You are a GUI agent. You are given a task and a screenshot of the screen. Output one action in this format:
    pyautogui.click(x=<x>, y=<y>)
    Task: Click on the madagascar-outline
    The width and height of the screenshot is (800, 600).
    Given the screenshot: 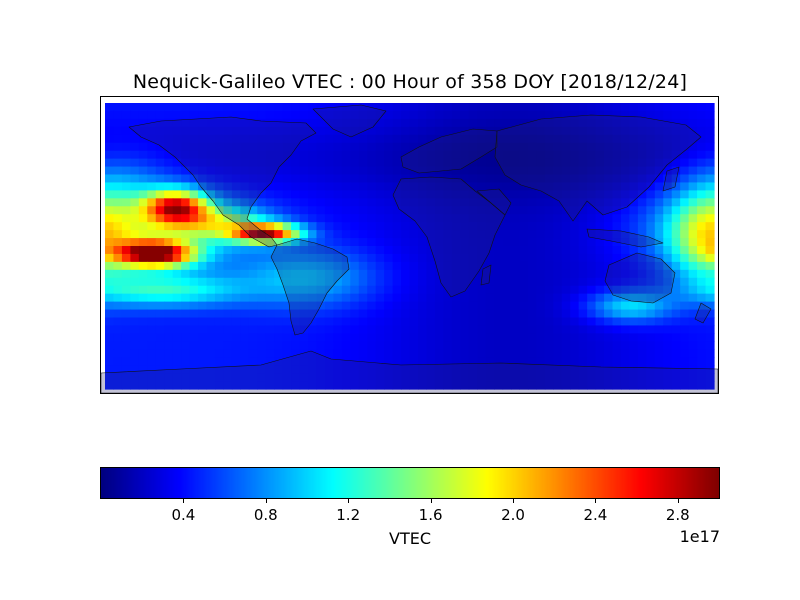 What is the action you would take?
    pyautogui.click(x=486, y=275)
    